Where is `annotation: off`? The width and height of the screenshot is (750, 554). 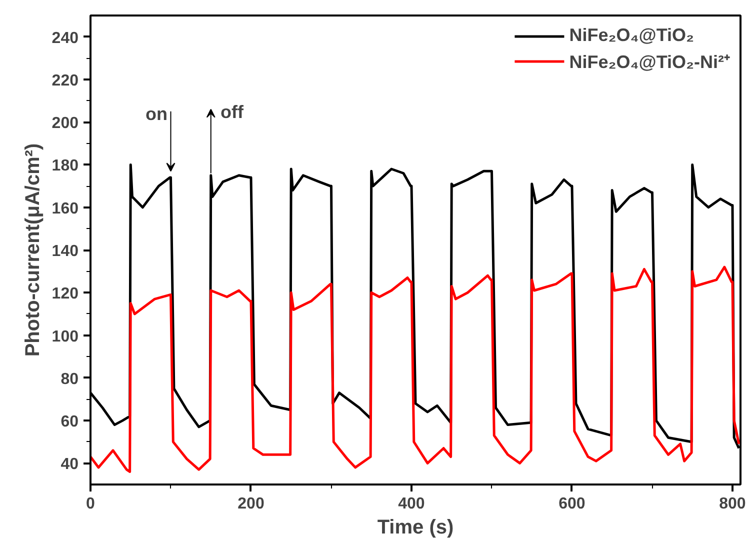
annotation: off is located at coordinates (232, 112).